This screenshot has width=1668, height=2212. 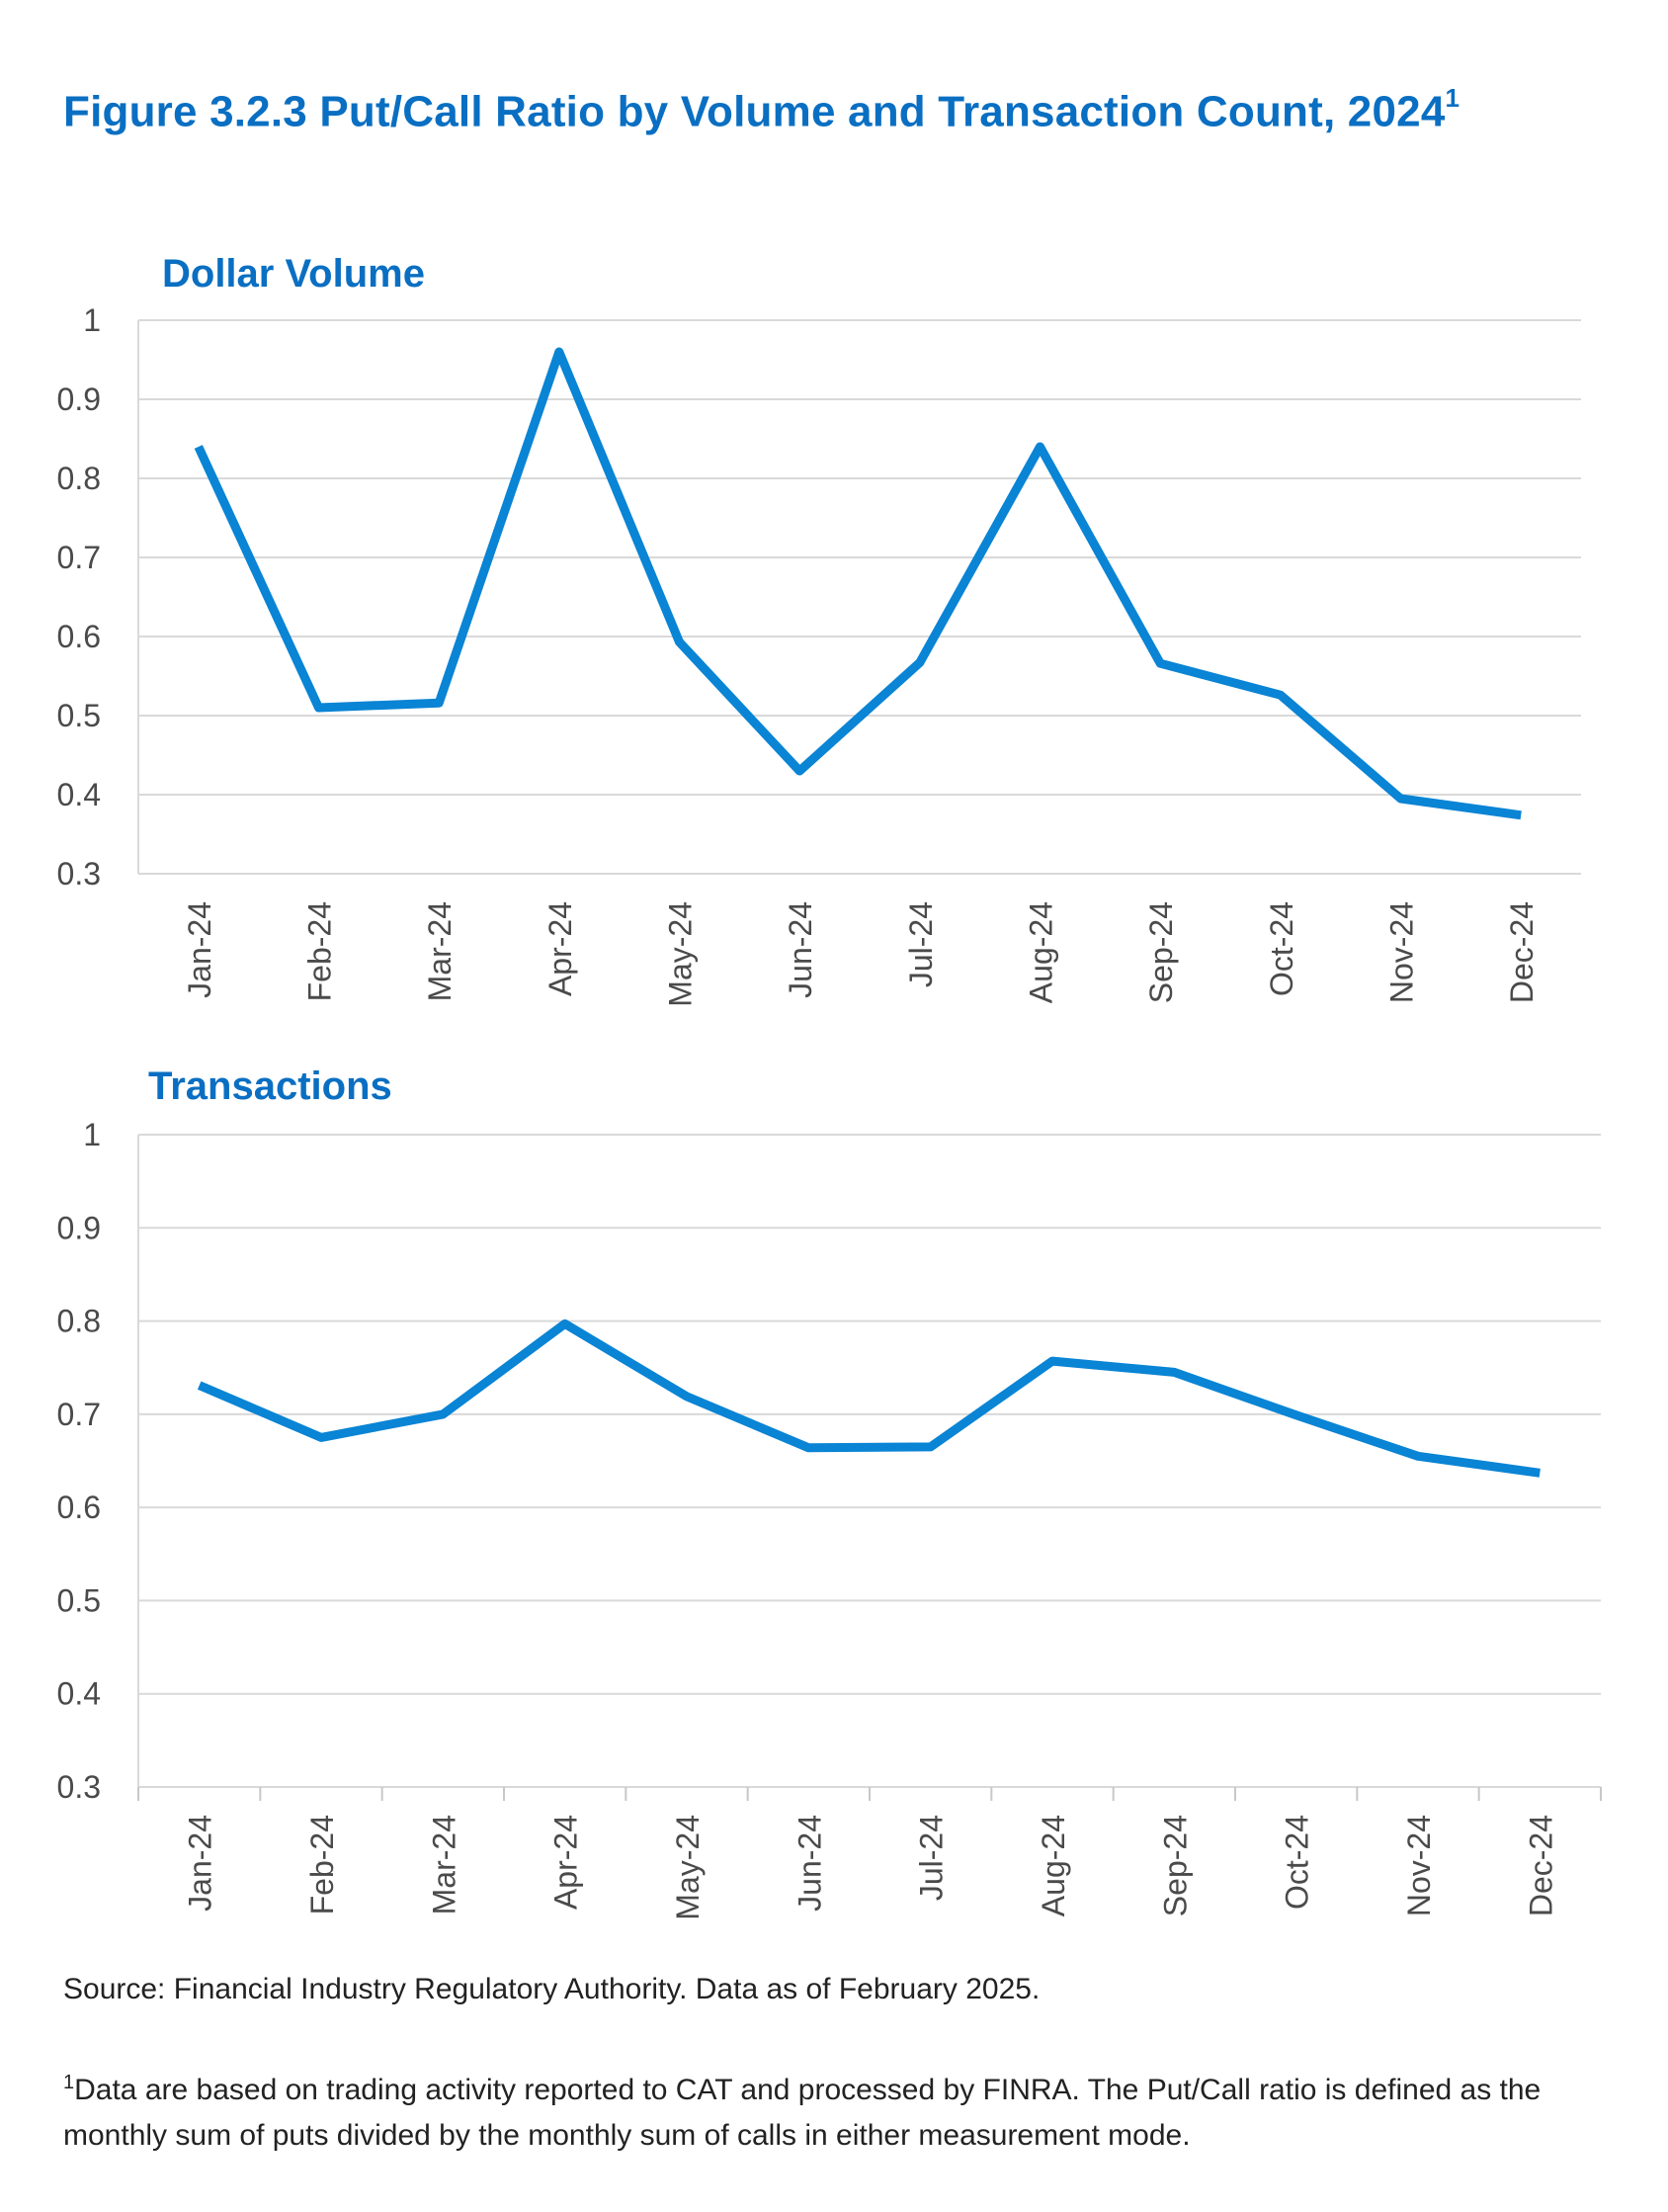 What do you see at coordinates (1452, 98) in the screenshot?
I see `figure-title-footnote-mark: 1` at bounding box center [1452, 98].